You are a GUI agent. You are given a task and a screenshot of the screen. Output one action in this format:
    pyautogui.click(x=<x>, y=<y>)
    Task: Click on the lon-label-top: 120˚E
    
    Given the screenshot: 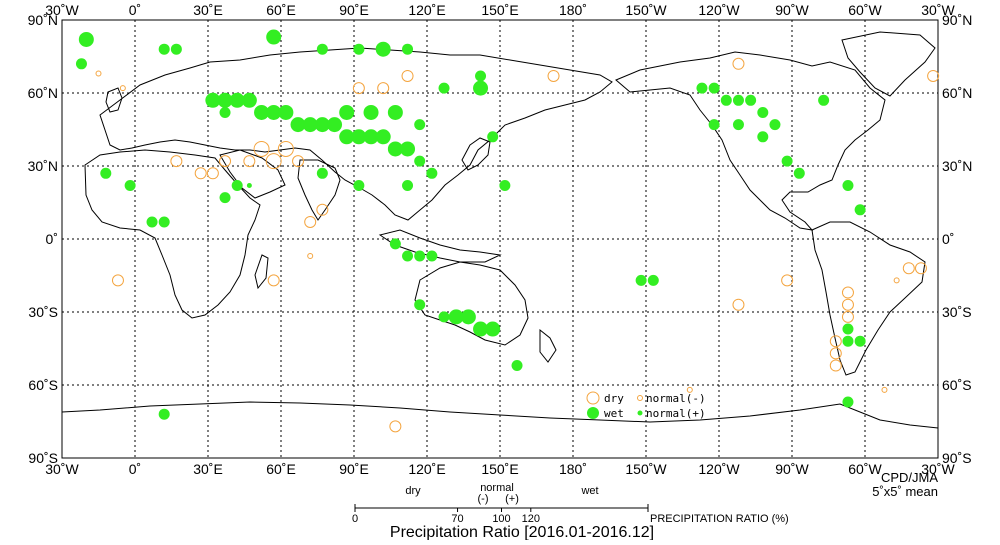 What is the action you would take?
    pyautogui.click(x=426, y=10)
    